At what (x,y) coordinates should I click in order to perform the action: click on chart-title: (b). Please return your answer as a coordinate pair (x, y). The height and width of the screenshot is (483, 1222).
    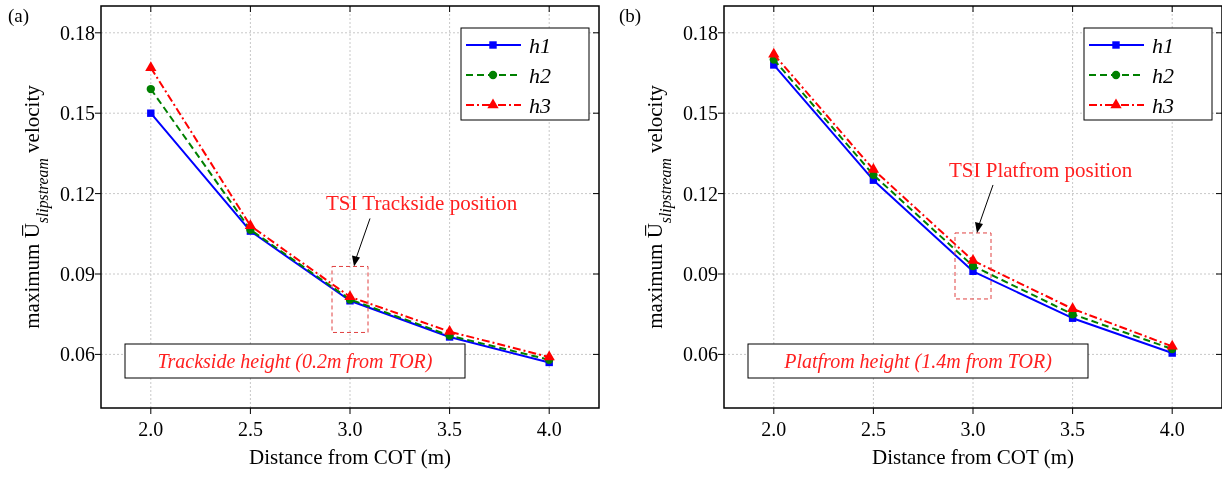
    Looking at the image, I should click on (630, 16).